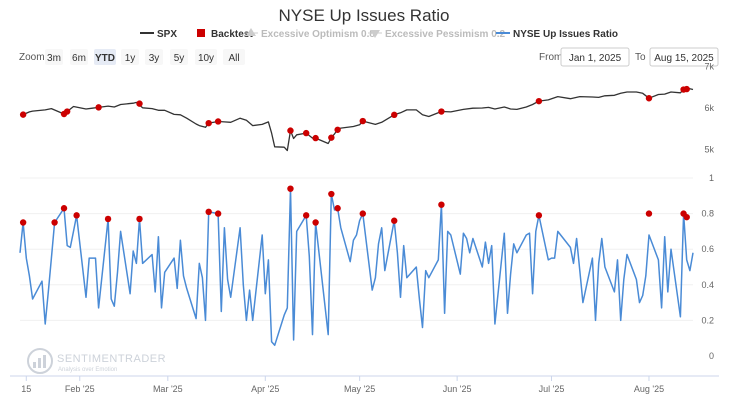  I want to click on zoom-buttons: 3m 6m YTD 1y 3y 5y 10y All, so click(145, 57).